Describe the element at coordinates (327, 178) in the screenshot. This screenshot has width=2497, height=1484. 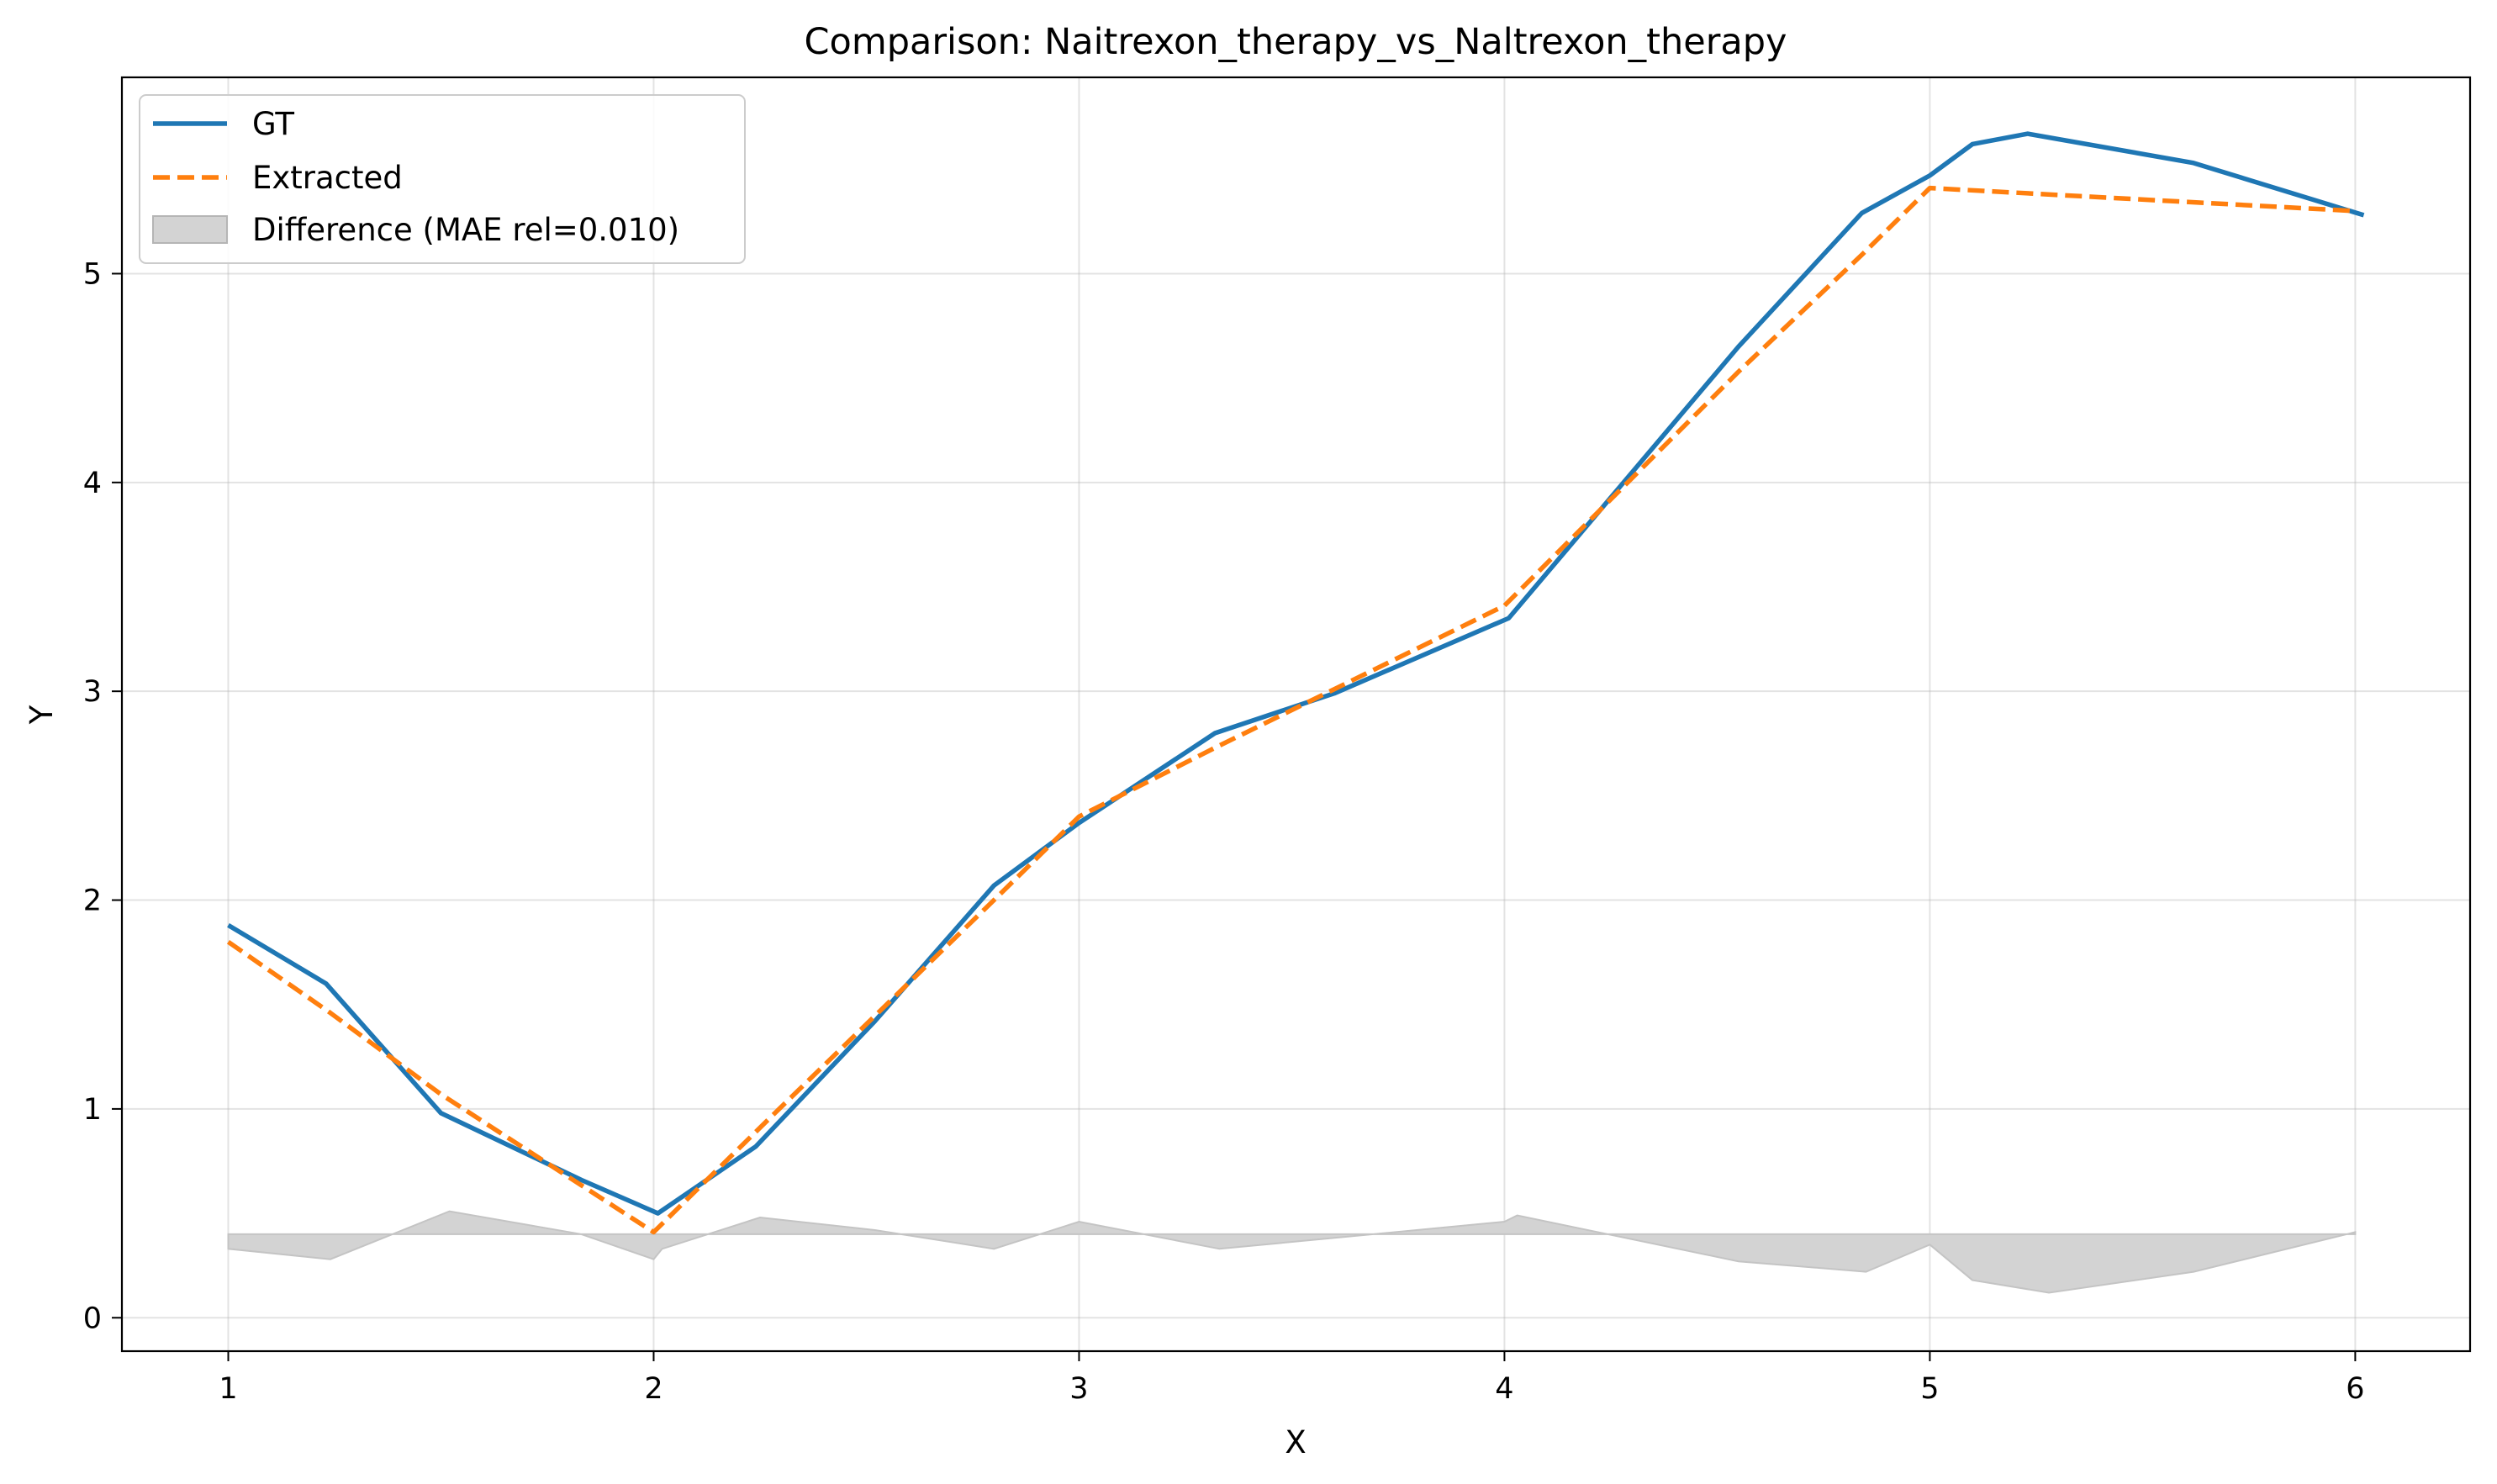
I see `legend-extracted-label: Extracted` at that location.